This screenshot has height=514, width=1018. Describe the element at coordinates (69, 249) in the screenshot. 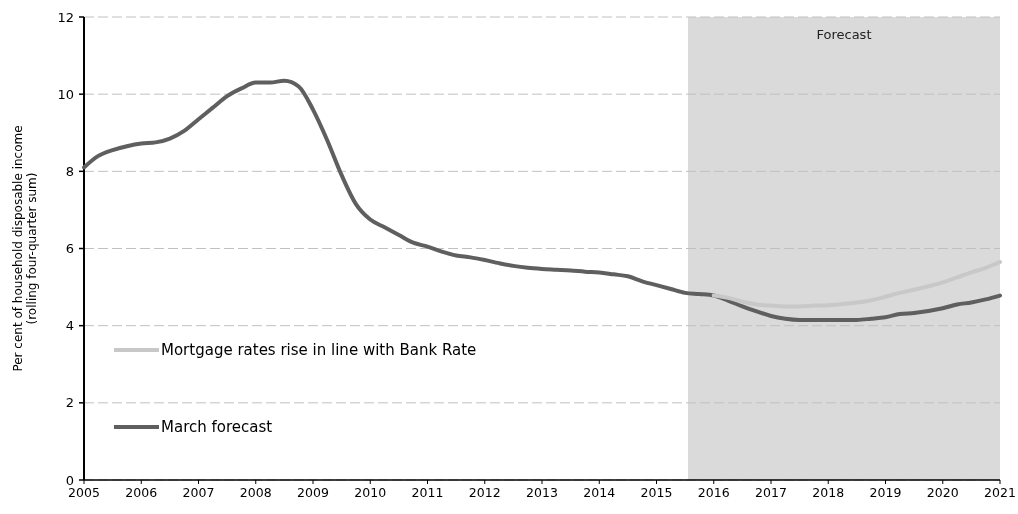

I see `y-tick-label: 6` at that location.